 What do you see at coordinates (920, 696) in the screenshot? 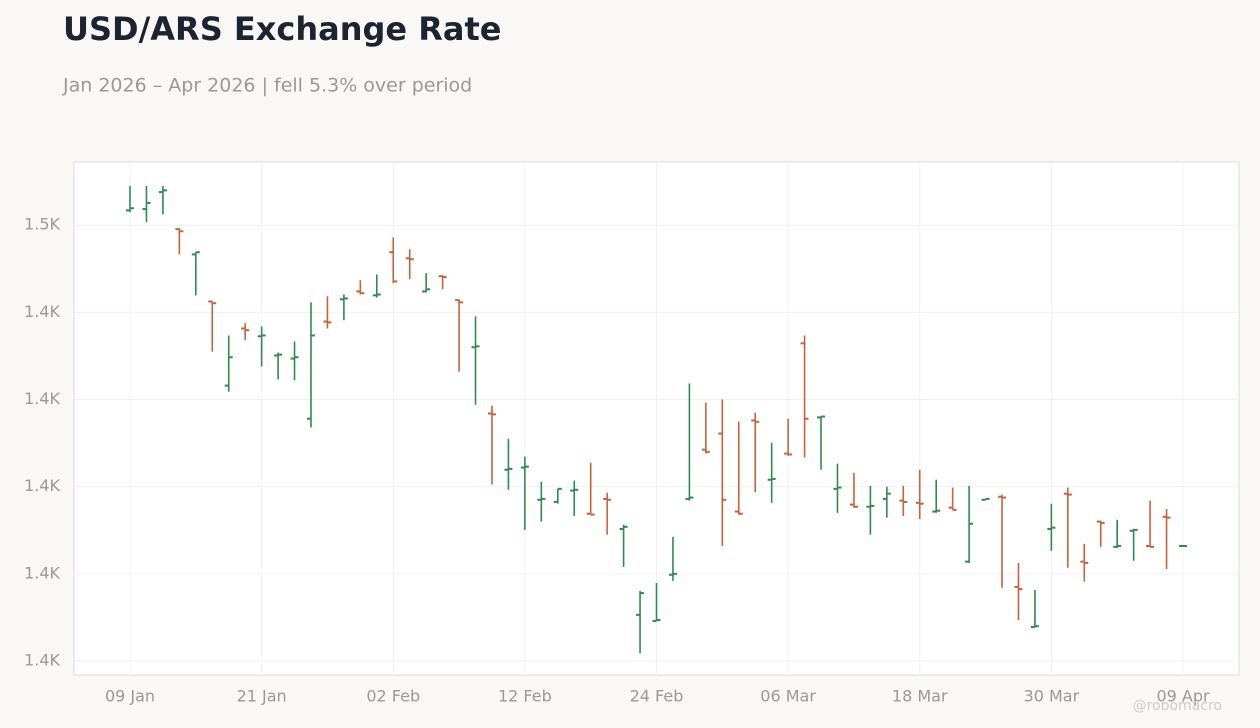
I see `x-tick-label: 18 Mar` at bounding box center [920, 696].